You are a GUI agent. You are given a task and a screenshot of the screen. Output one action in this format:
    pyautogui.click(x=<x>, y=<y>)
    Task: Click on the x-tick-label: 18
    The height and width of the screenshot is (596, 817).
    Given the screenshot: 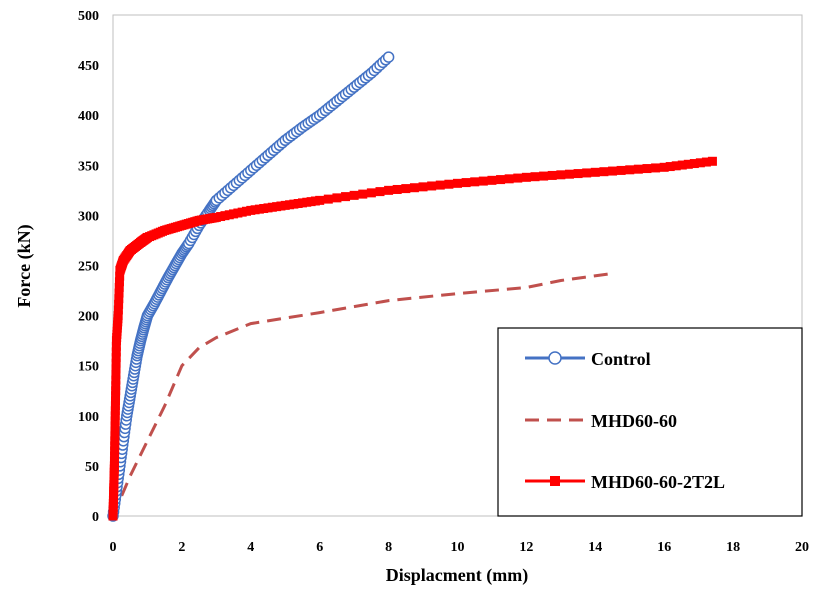 What is the action you would take?
    pyautogui.click(x=733, y=547)
    